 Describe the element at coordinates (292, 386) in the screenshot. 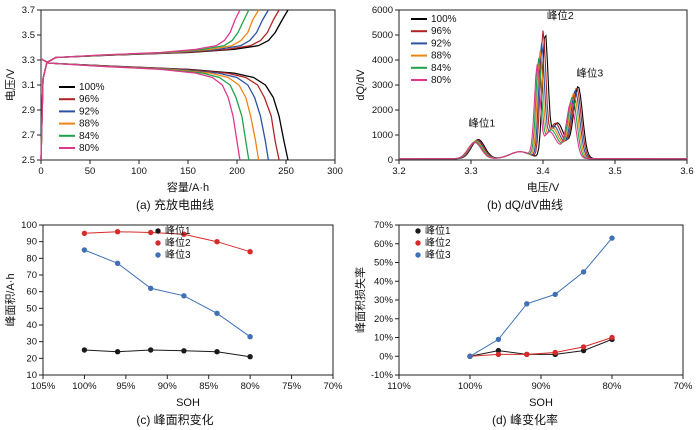

I see `svg-text: 75%` at that location.